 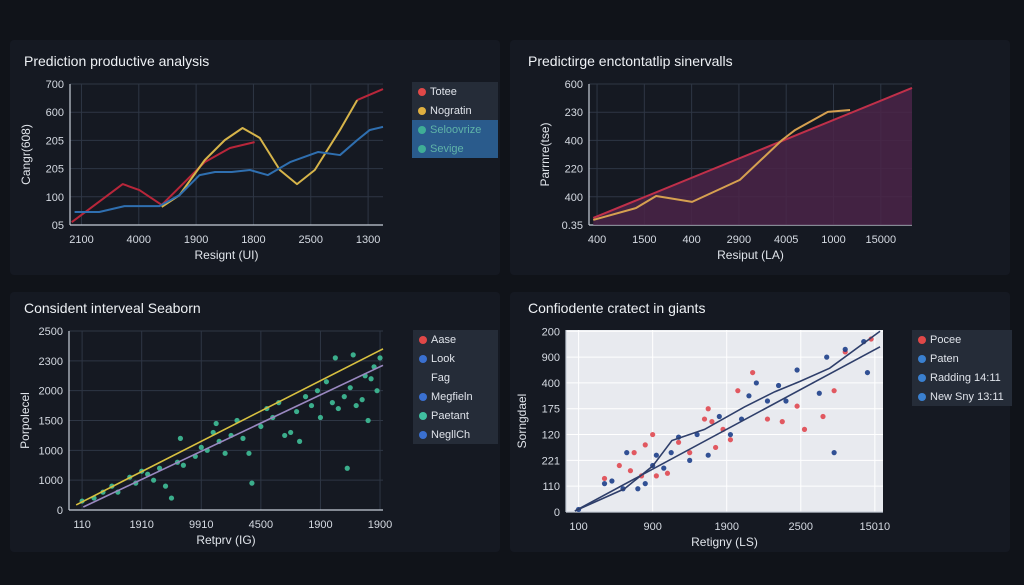 What do you see at coordinates (139, 240) in the screenshot?
I see `x-tick-label: 4000` at bounding box center [139, 240].